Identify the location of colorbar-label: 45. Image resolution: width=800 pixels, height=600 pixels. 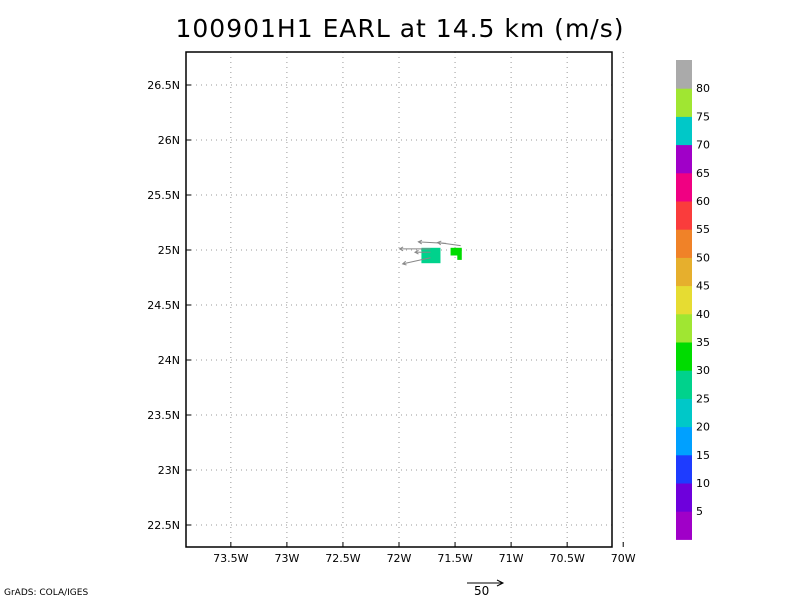
(703, 286).